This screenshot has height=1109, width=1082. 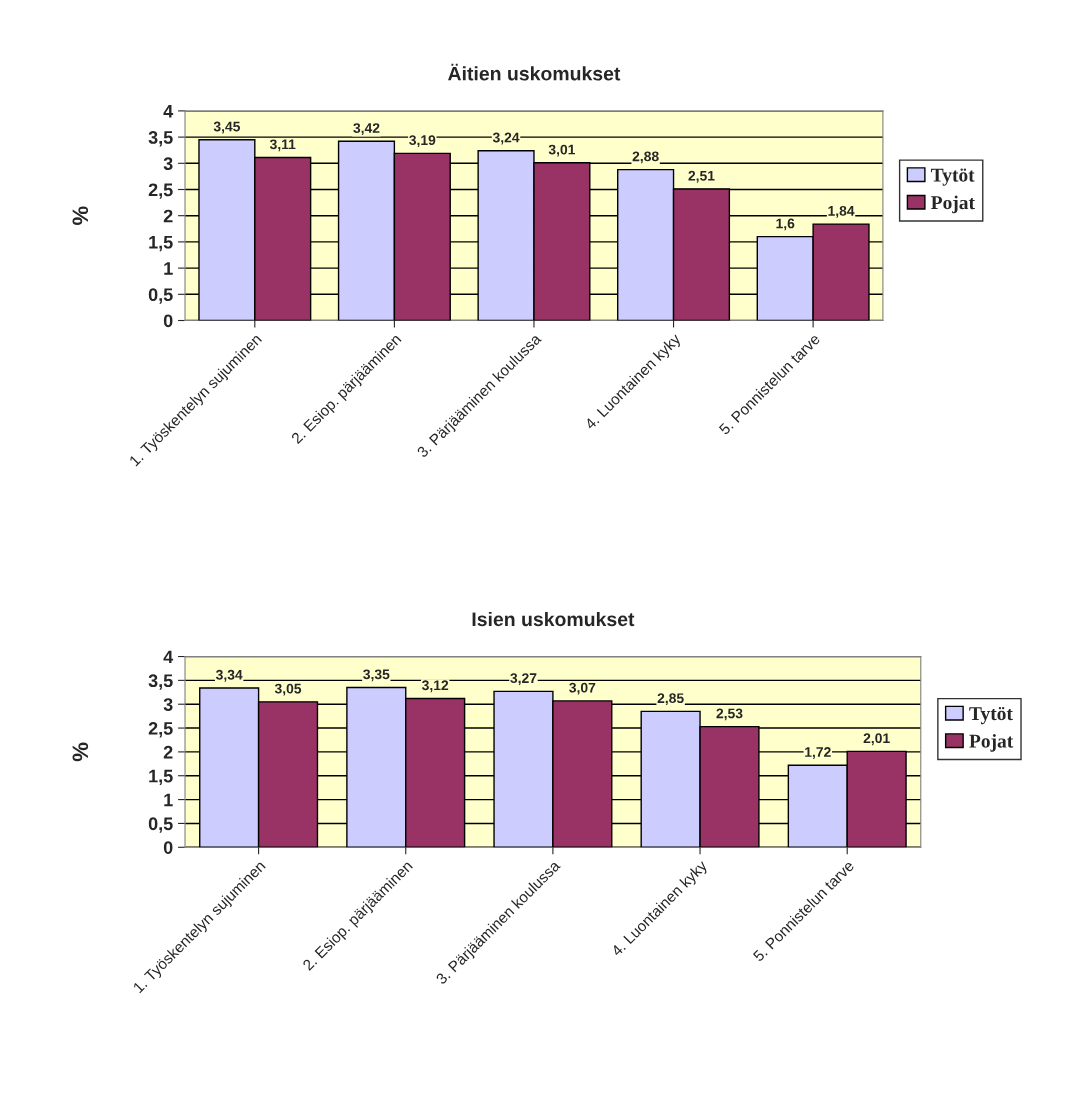 What do you see at coordinates (229, 675) in the screenshot?
I see `data-label: 3,34` at bounding box center [229, 675].